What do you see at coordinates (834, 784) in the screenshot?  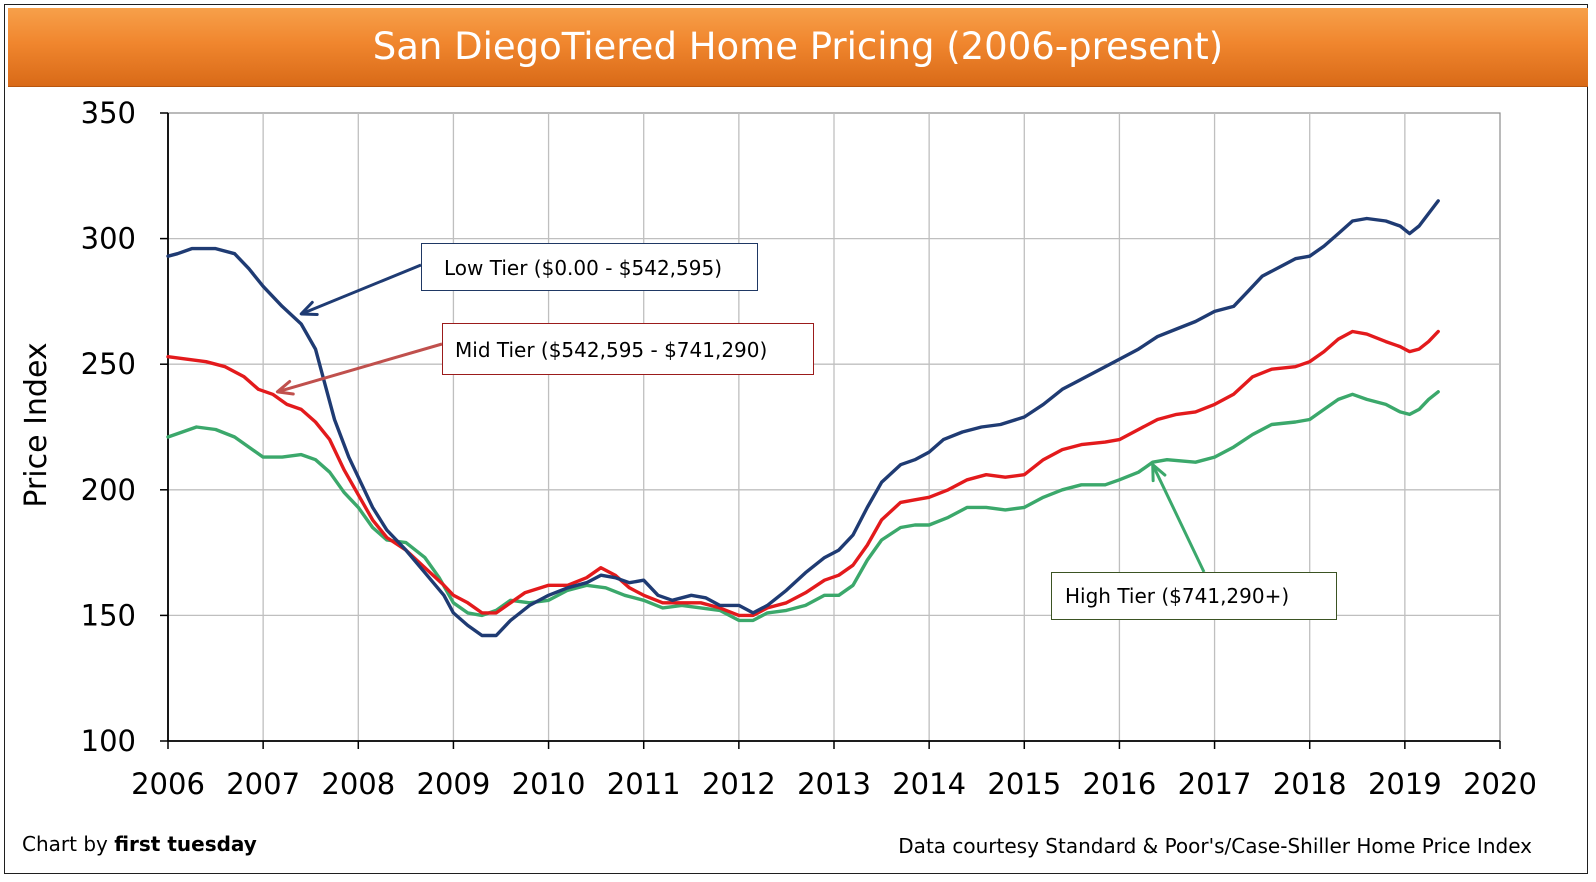 I see `x-tick-label: 2013` at bounding box center [834, 784].